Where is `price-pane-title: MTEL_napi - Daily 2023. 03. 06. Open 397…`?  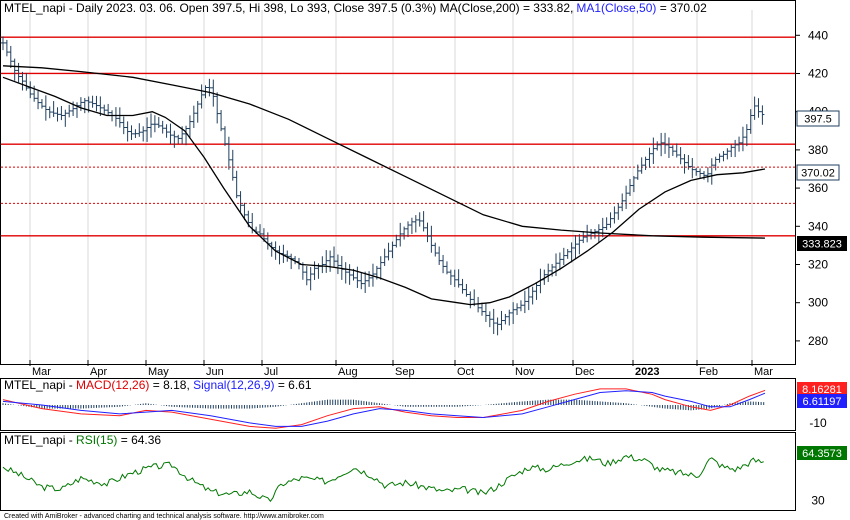 price-pane-title: MTEL_napi - Daily 2023. 03. 06. Open 397… is located at coordinates (355, 8).